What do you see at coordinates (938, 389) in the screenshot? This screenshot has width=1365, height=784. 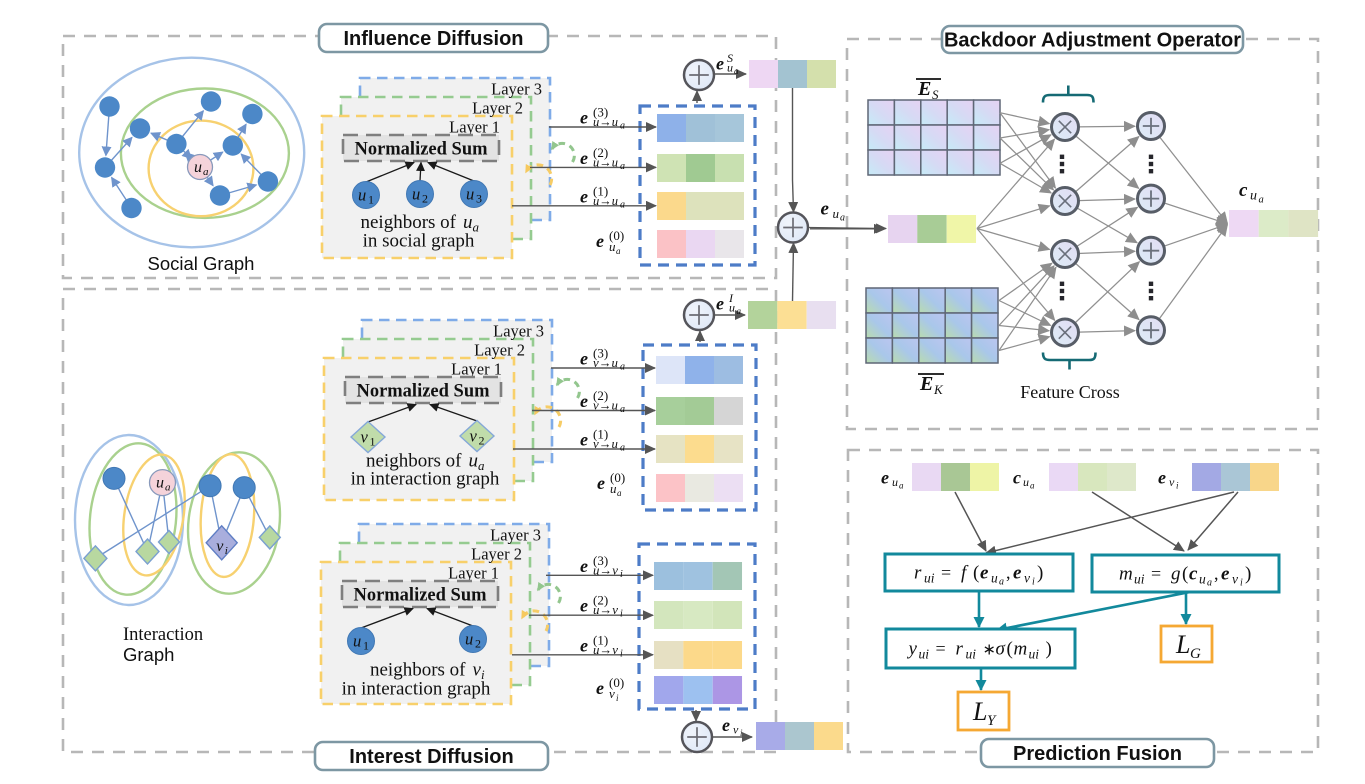 I see `svg-text: K` at bounding box center [938, 389].